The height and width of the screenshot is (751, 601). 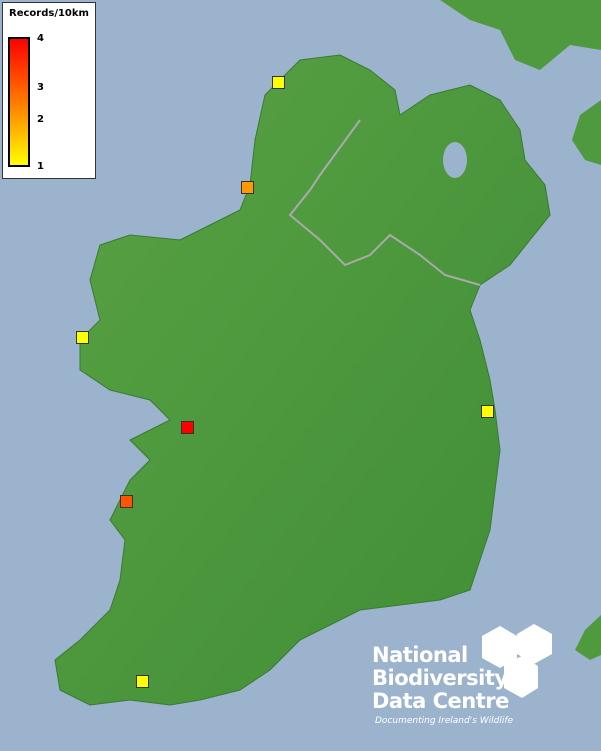 What do you see at coordinates (40, 87) in the screenshot?
I see `legend-tick: 3` at bounding box center [40, 87].